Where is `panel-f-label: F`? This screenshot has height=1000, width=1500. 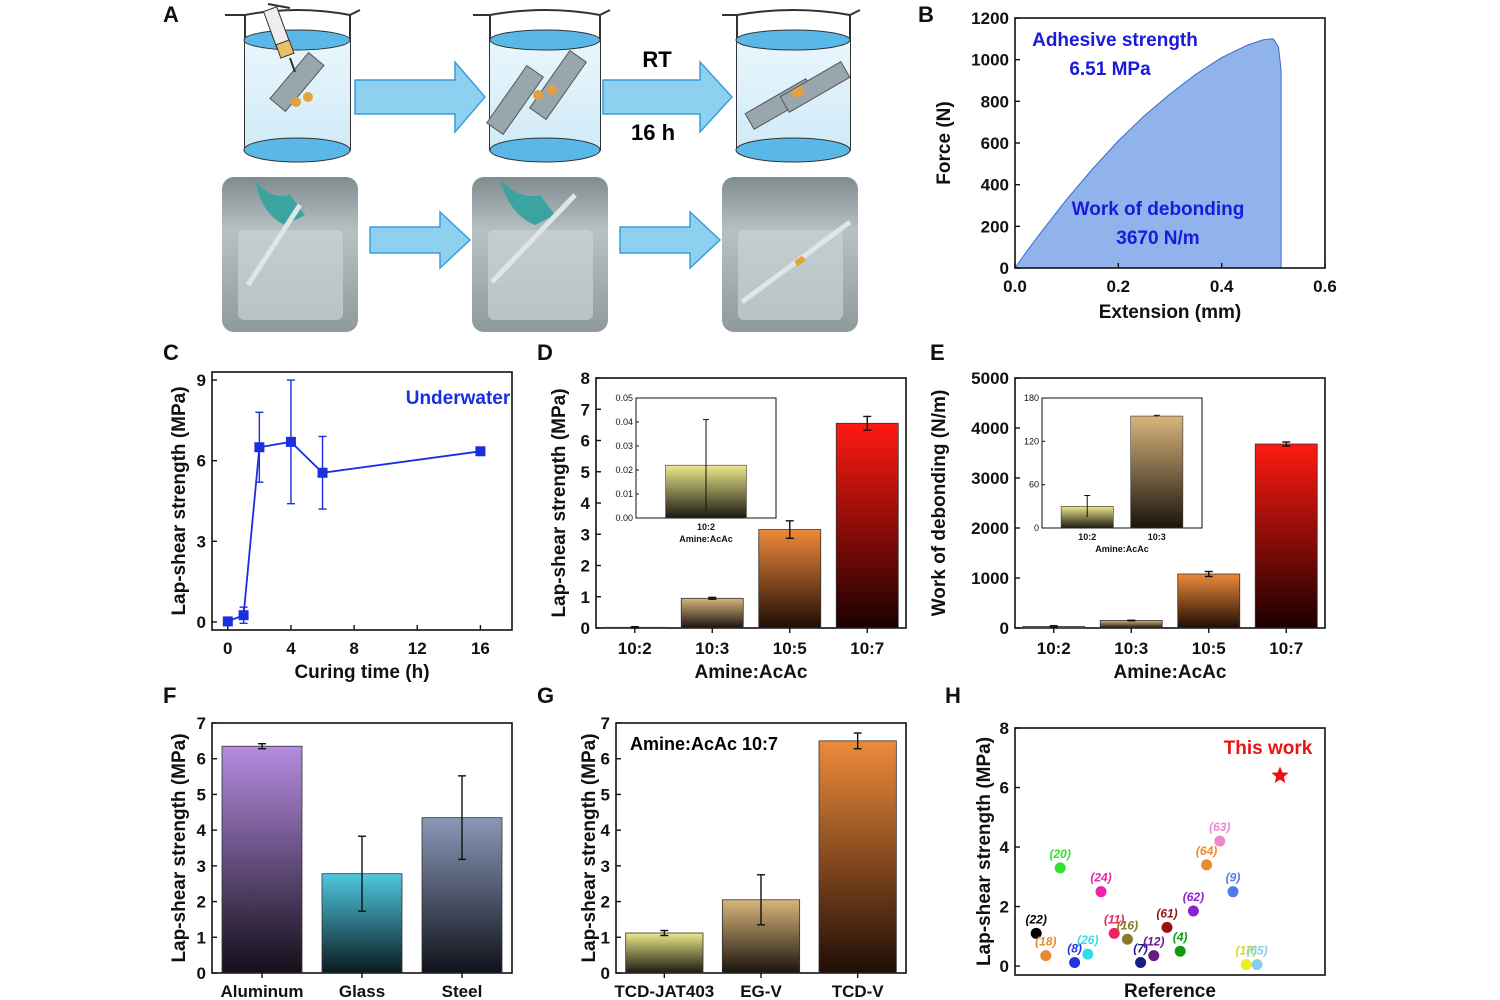
panel-f-label: F is located at coordinates (169, 695).